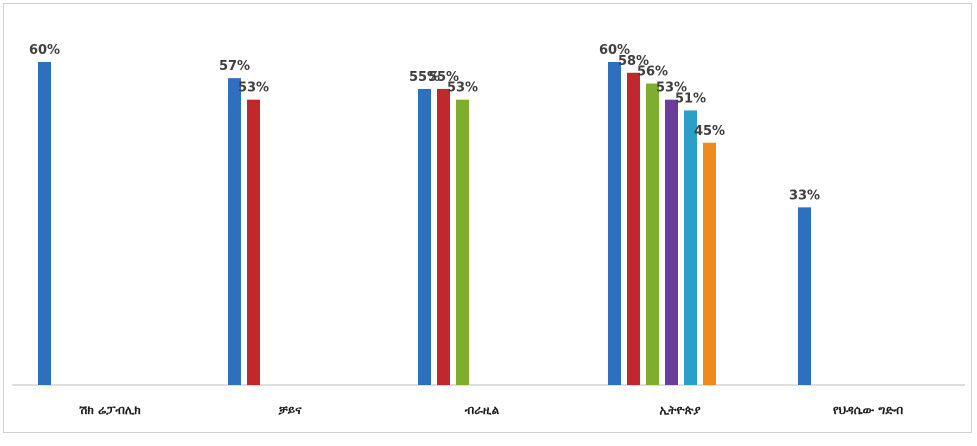 The height and width of the screenshot is (446, 977). Describe the element at coordinates (291, 410) in the screenshot. I see `category-label-1: ቻይና` at that location.